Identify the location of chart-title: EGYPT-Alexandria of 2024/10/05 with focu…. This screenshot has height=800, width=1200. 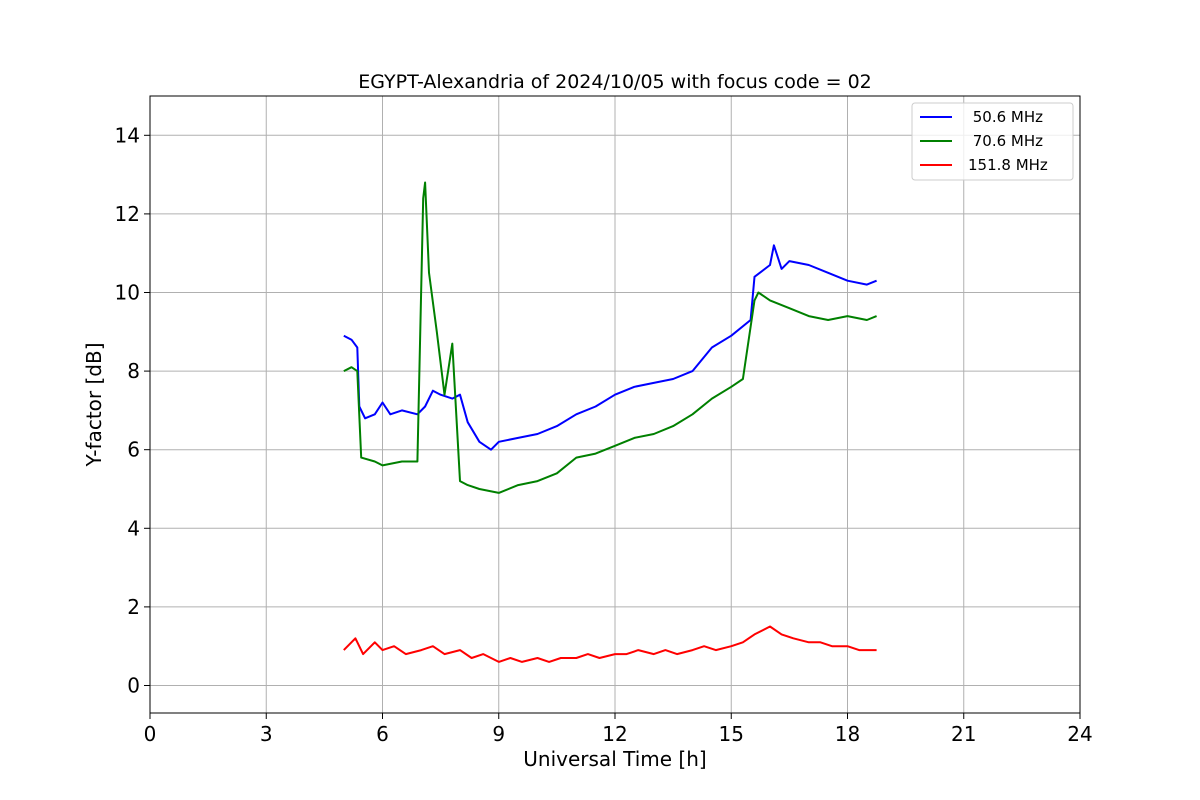
(615, 82).